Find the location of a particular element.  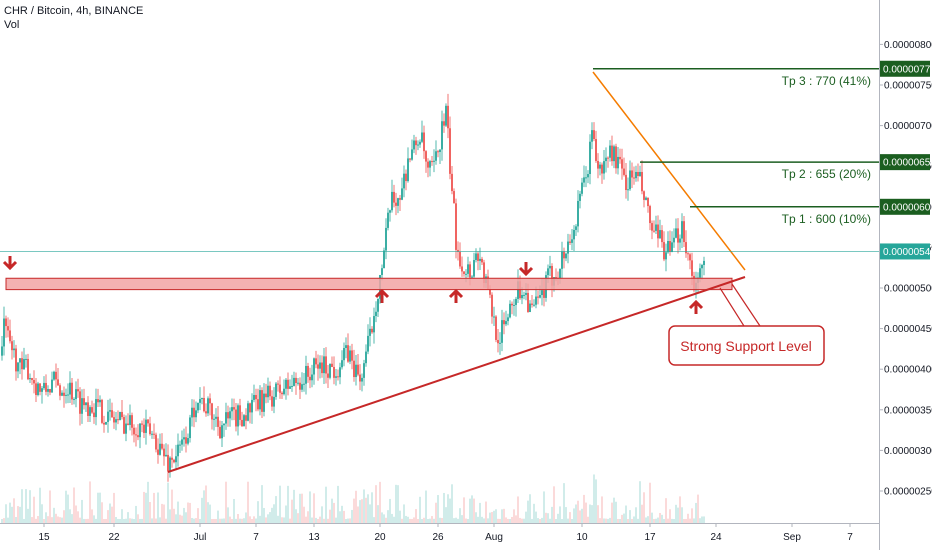

price-tag-label: 0.00000655 is located at coordinates (907, 163).